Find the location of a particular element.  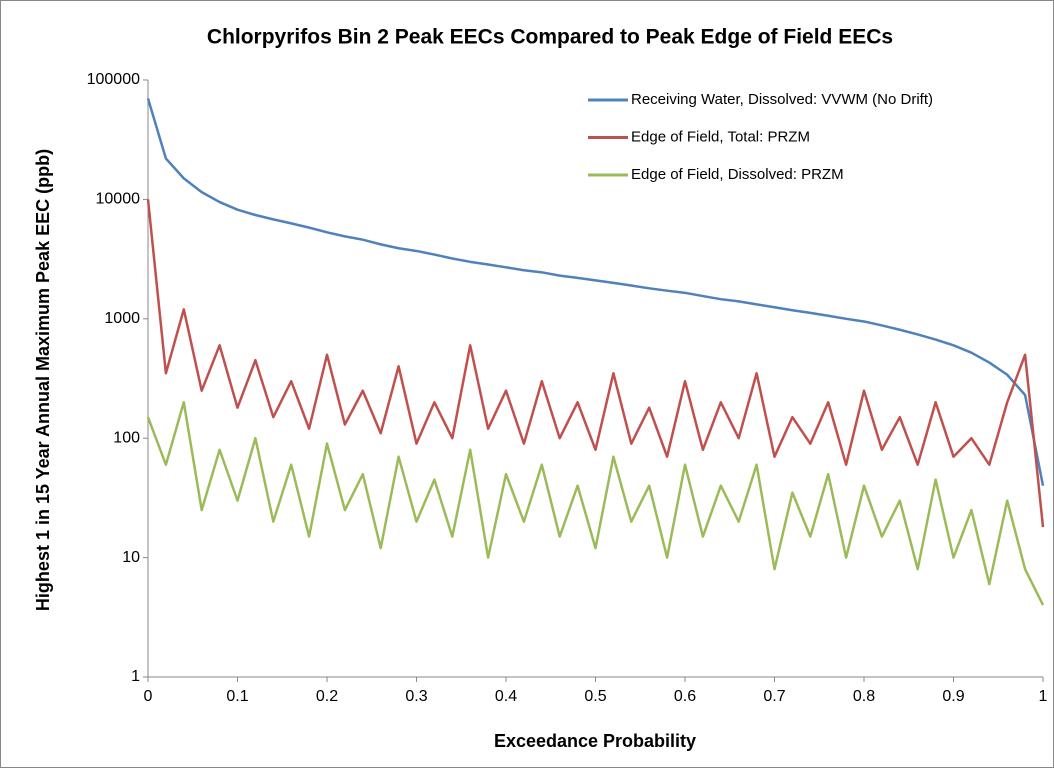

x-tick-label: 0.9 is located at coordinates (953, 696).